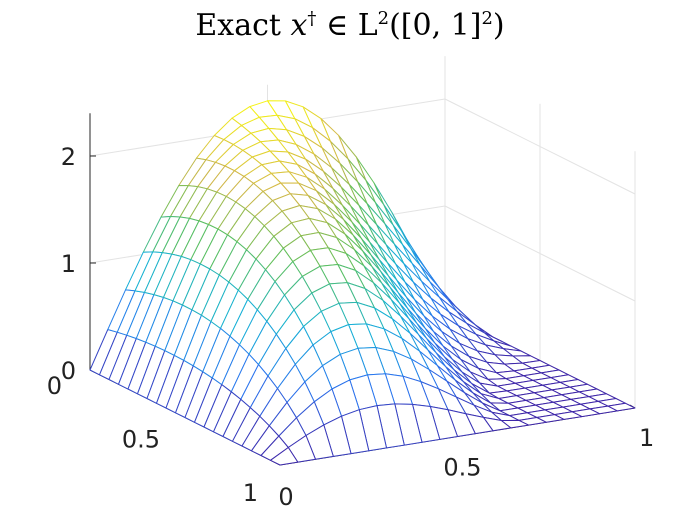 The width and height of the screenshot is (700, 525). I want to click on title-space: ([0, 1], so click(435, 25).